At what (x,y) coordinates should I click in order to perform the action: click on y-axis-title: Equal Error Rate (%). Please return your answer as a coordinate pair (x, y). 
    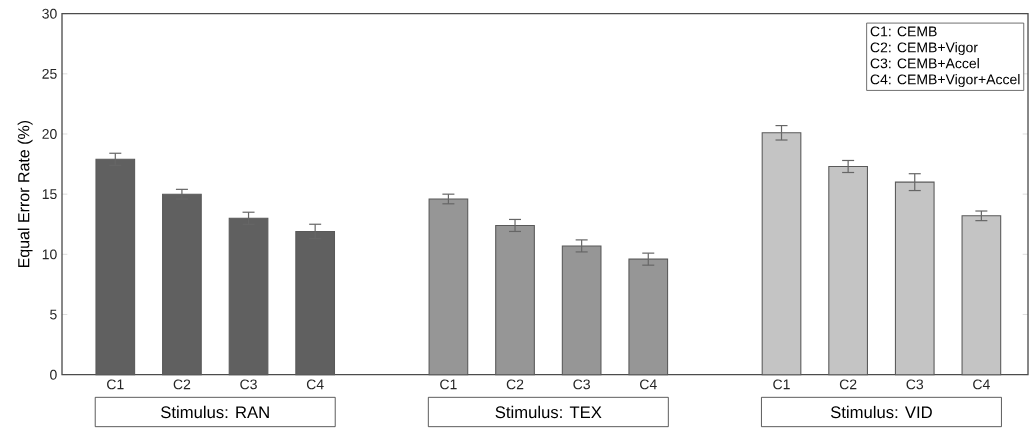
    Looking at the image, I should click on (25, 194).